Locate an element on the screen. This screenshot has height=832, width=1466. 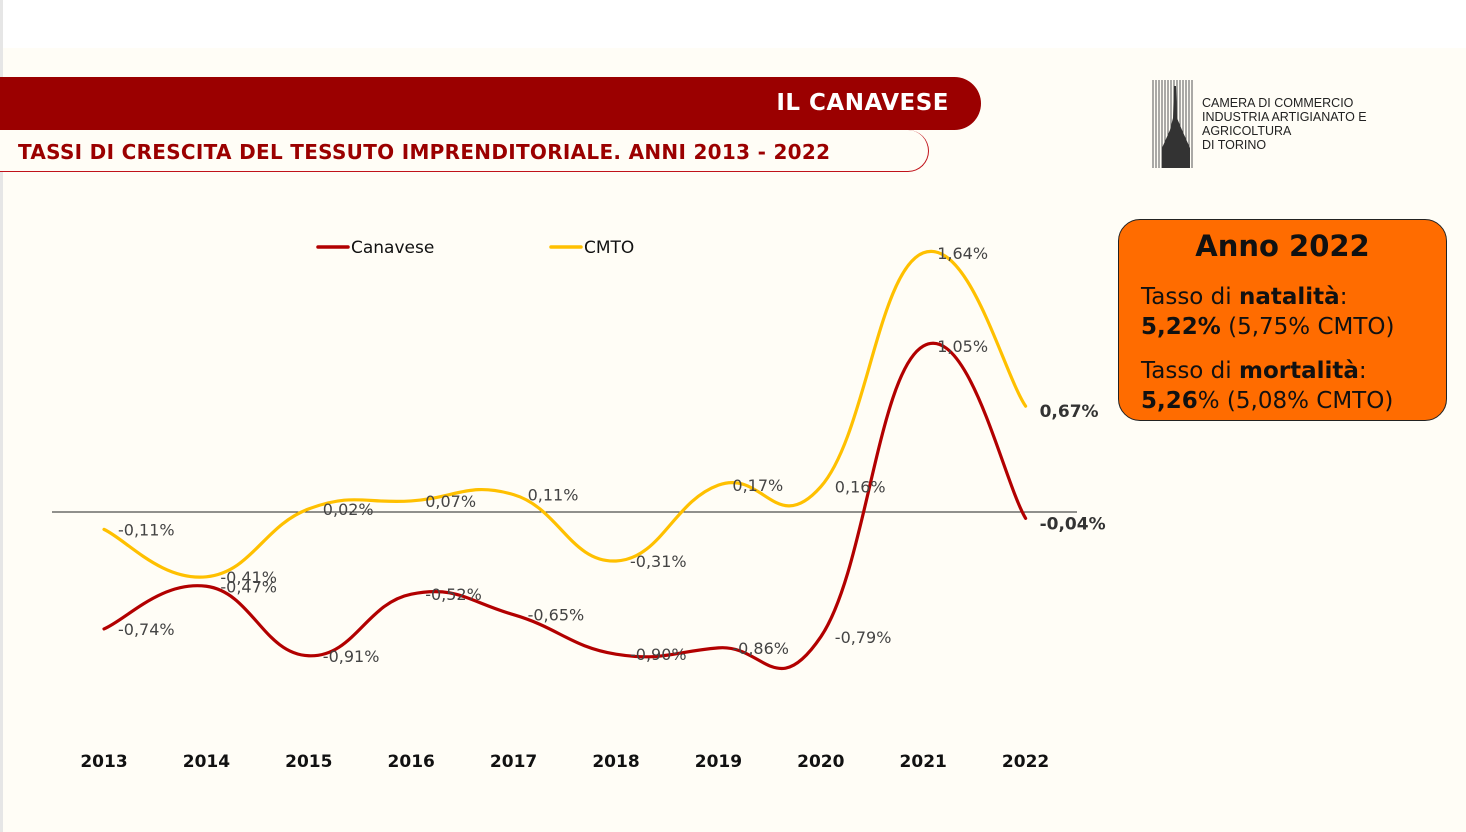
cmto-data-label-2018: -0,31% is located at coordinates (658, 561).